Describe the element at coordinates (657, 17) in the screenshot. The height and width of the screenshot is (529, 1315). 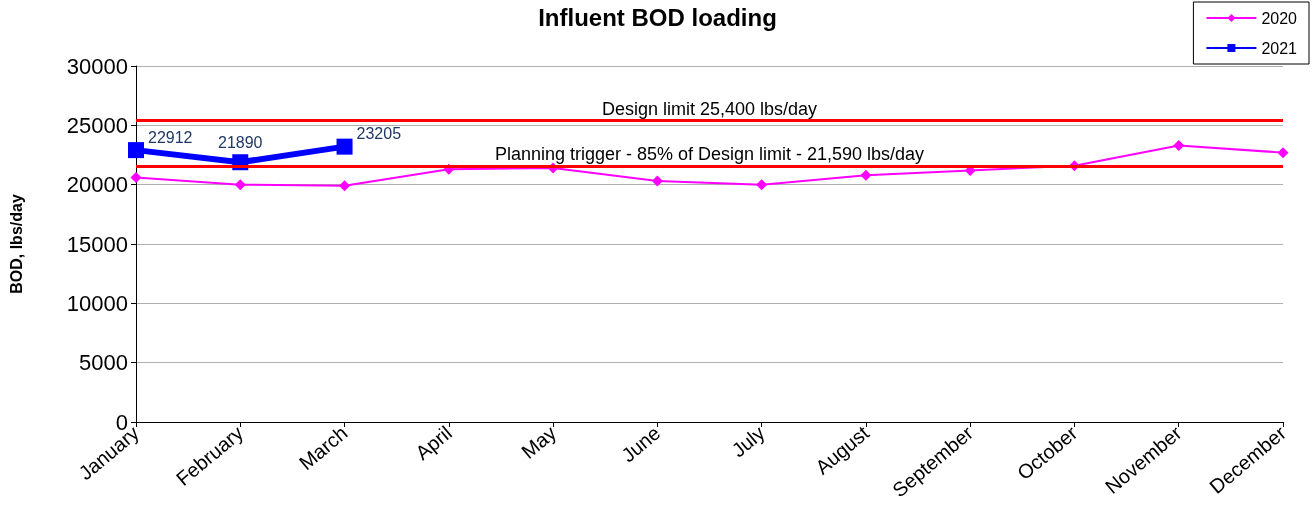
I see `chart-title: Influent BOD loading` at that location.